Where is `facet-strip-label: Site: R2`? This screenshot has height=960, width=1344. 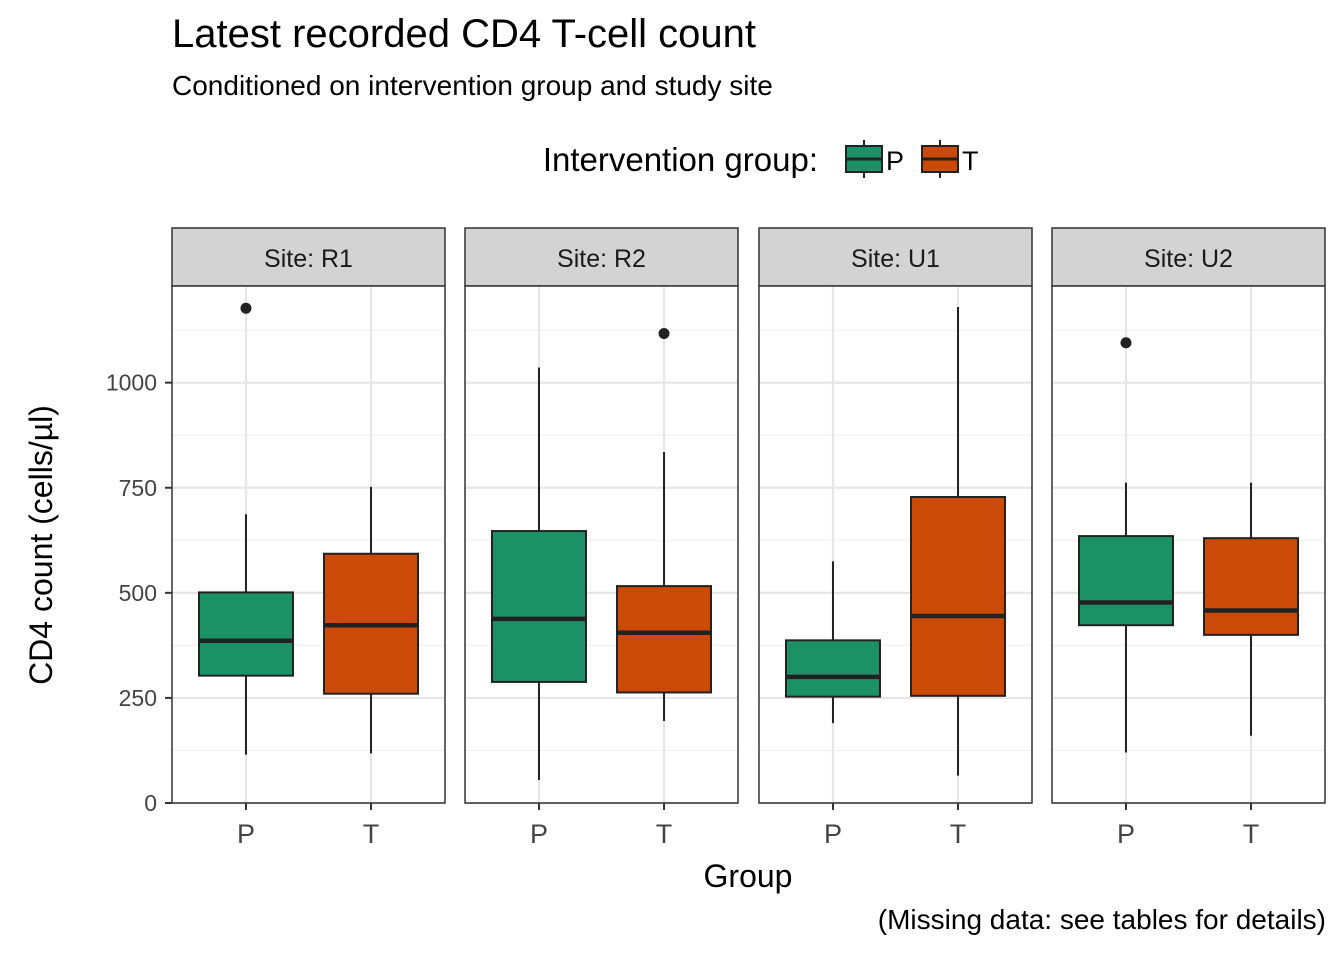 facet-strip-label: Site: R2 is located at coordinates (601, 259).